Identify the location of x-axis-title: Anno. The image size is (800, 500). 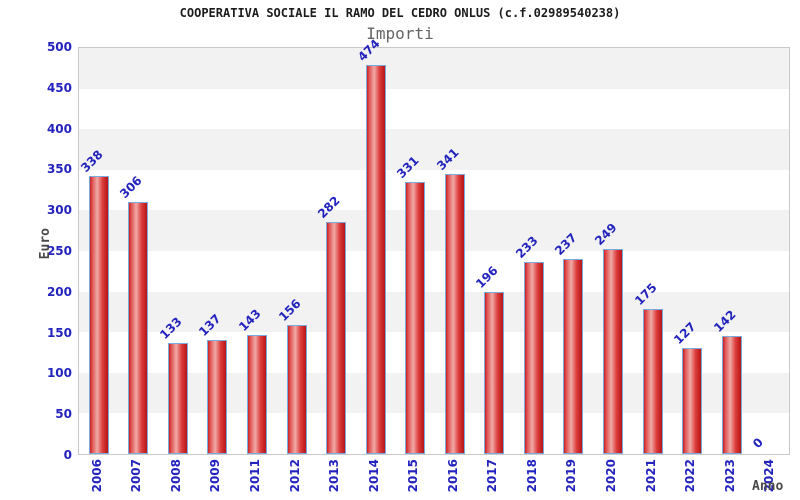
(768, 486).